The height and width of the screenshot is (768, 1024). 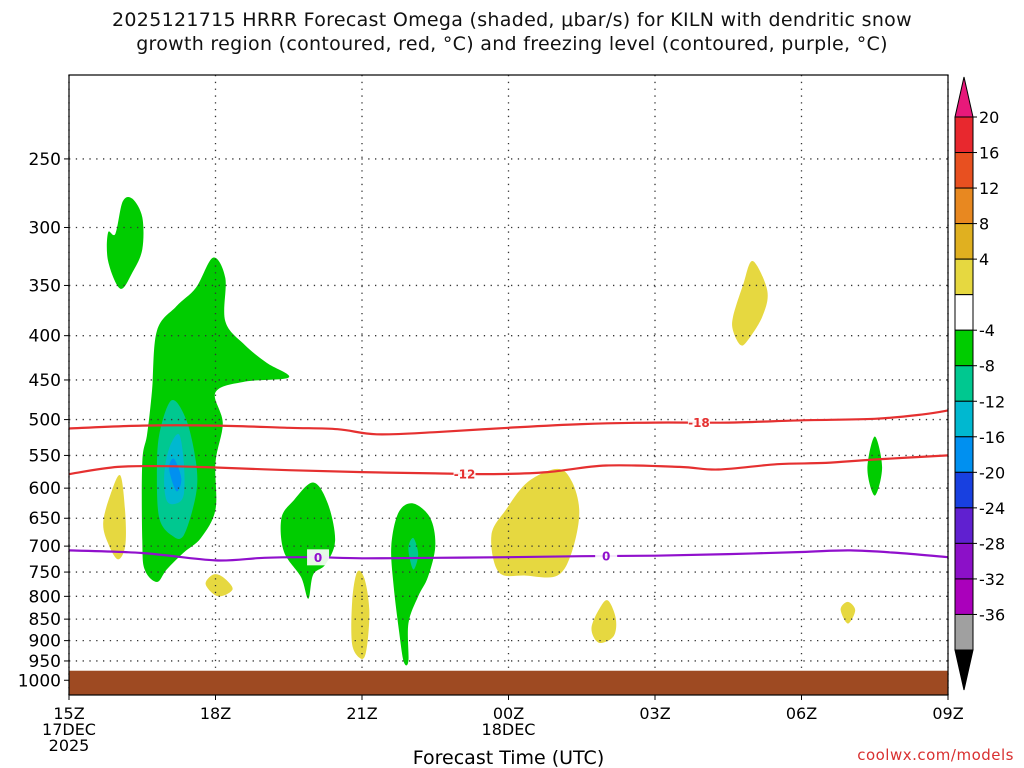 What do you see at coordinates (989, 188) in the screenshot?
I see `colorbar-label: 12` at bounding box center [989, 188].